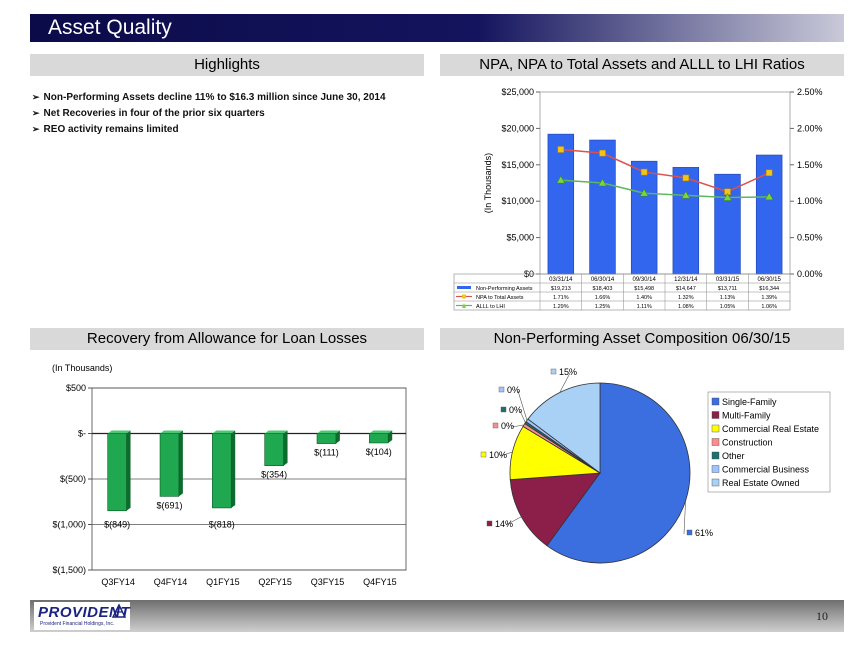  Describe the element at coordinates (517, 165) in the screenshot. I see `y-tick-label: $15,000` at that location.